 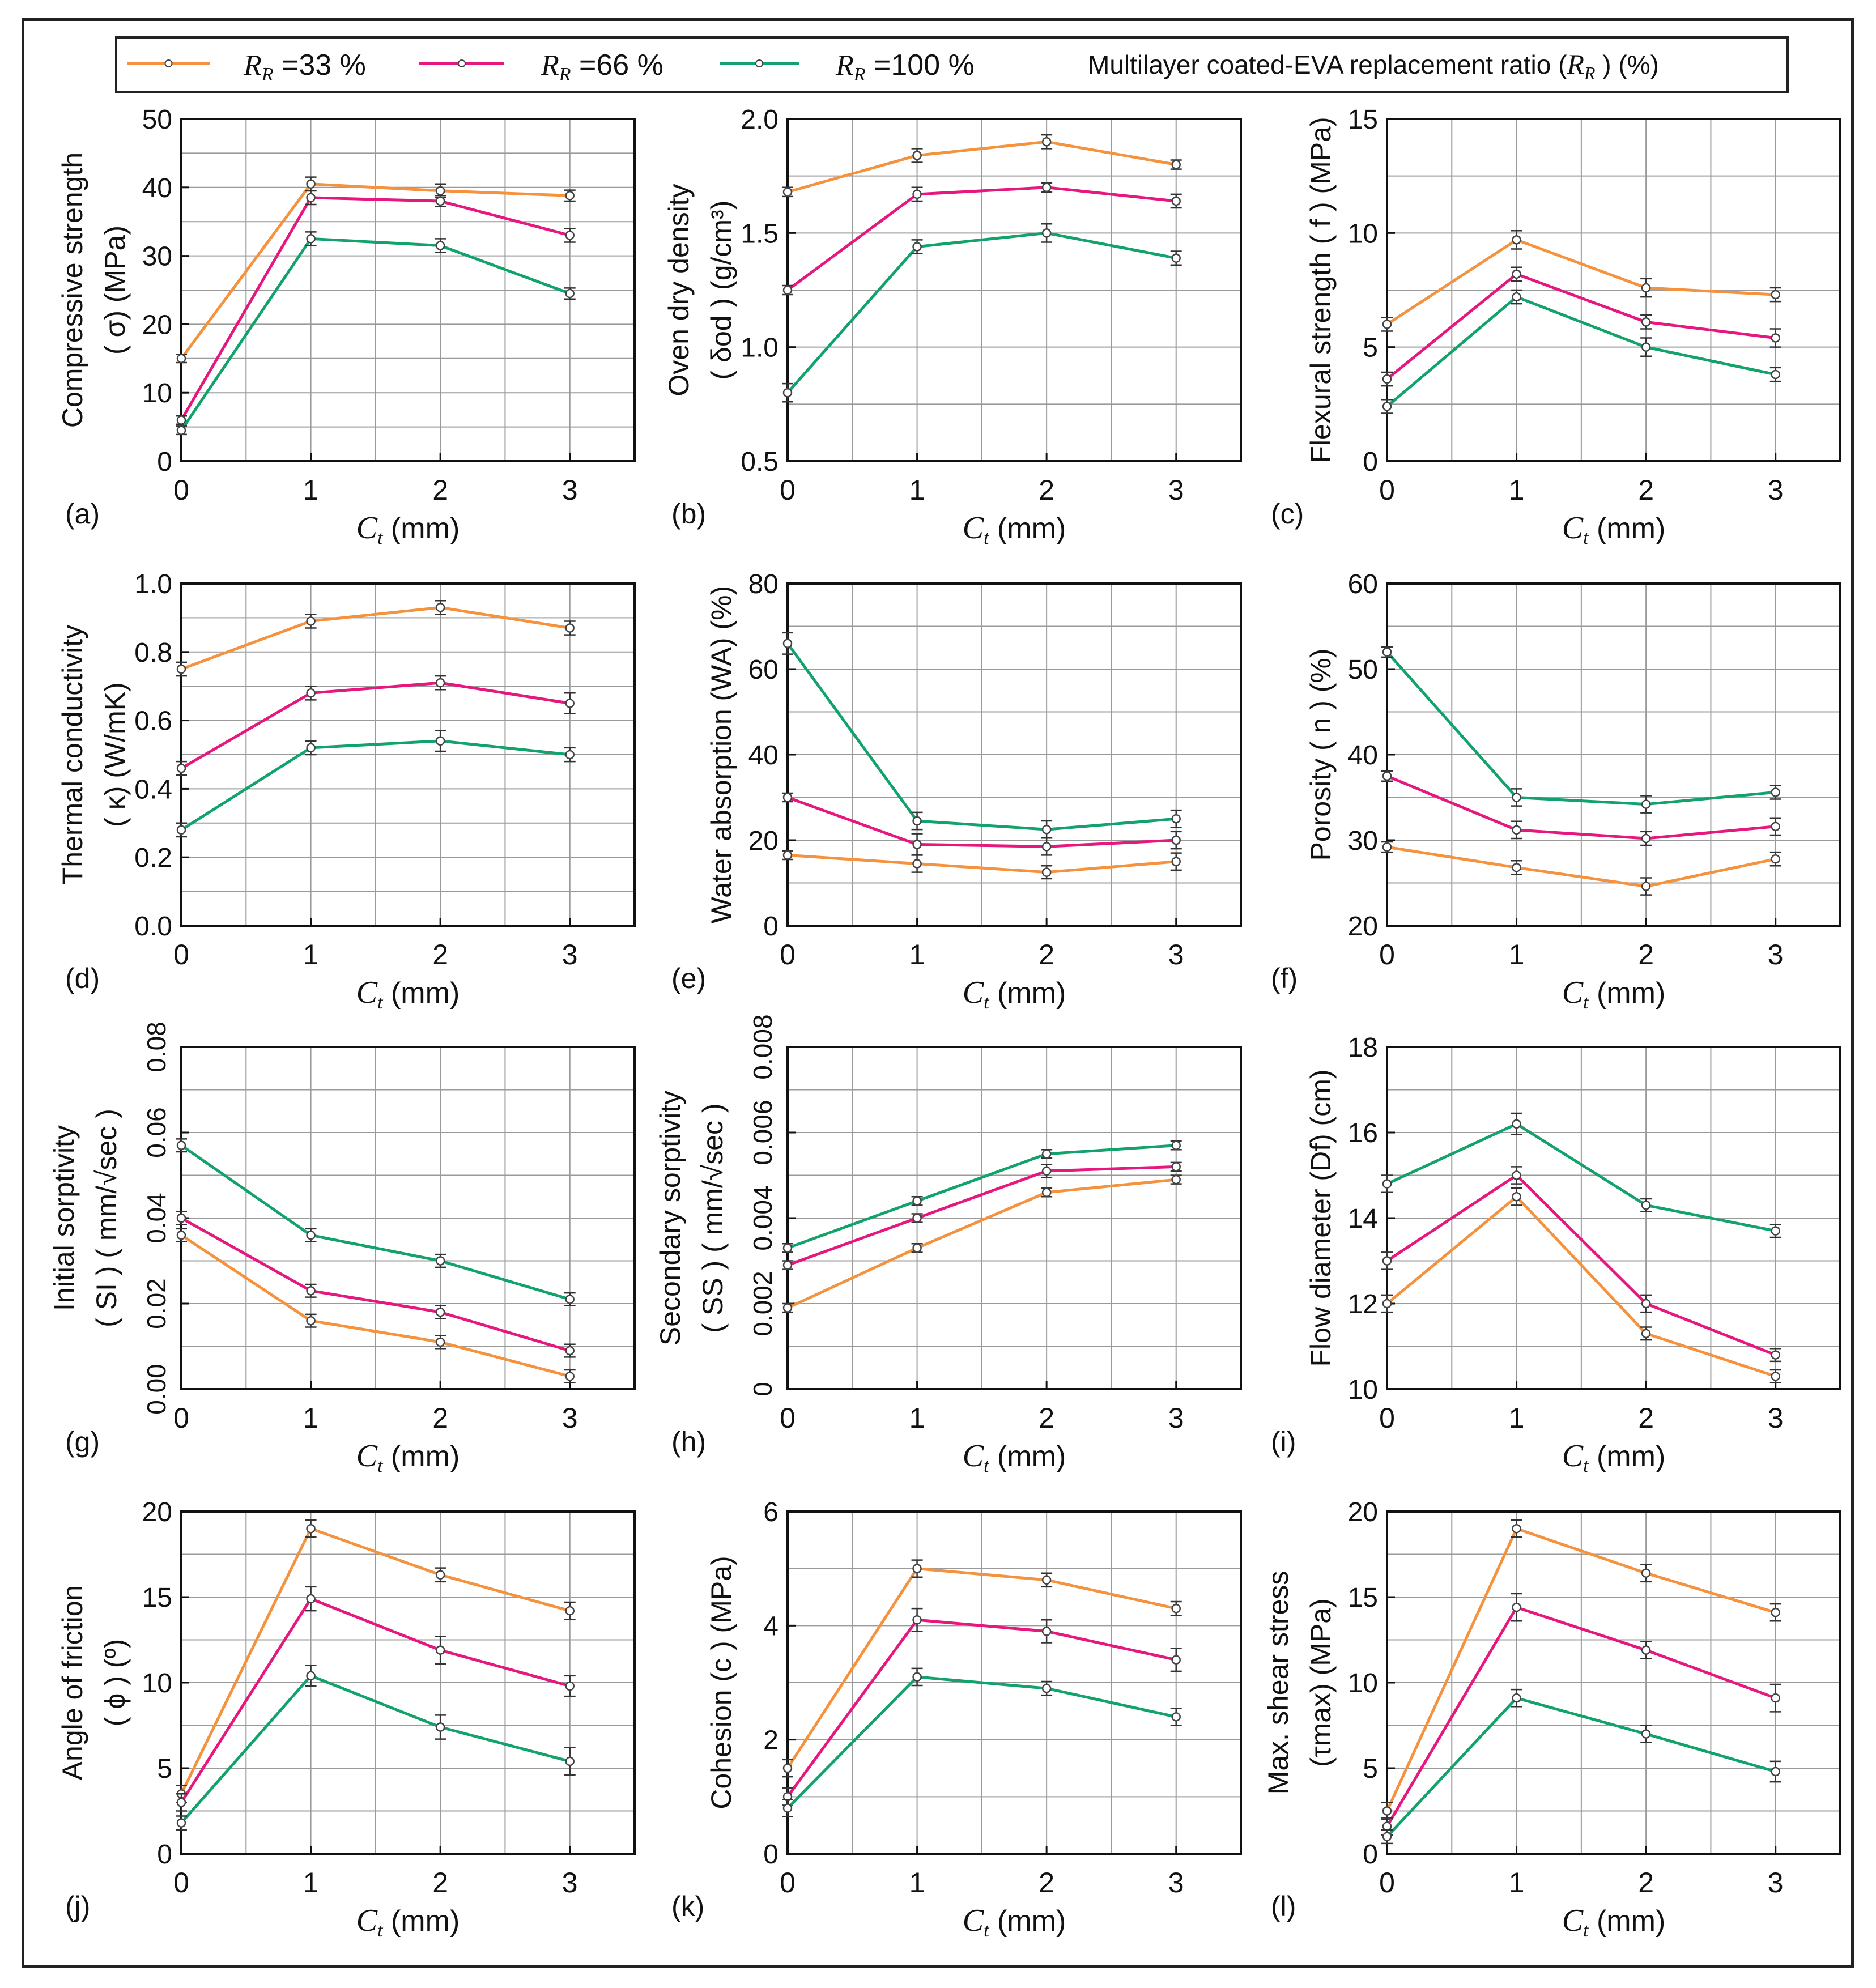 What do you see at coordinates (570, 954) in the screenshot?
I see `x-tick-label: 3` at bounding box center [570, 954].